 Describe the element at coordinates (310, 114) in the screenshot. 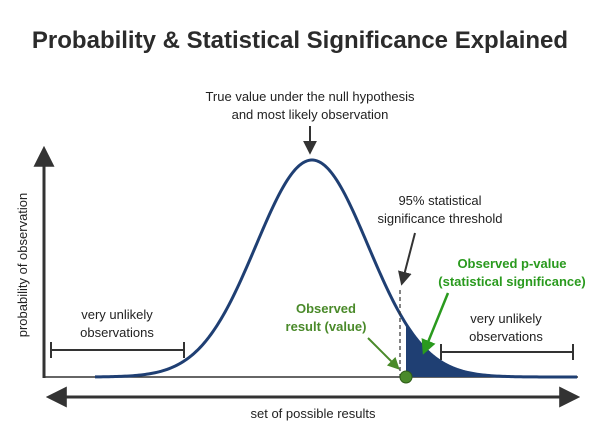

I see `peak-annotation-line2: and most likely observation` at that location.